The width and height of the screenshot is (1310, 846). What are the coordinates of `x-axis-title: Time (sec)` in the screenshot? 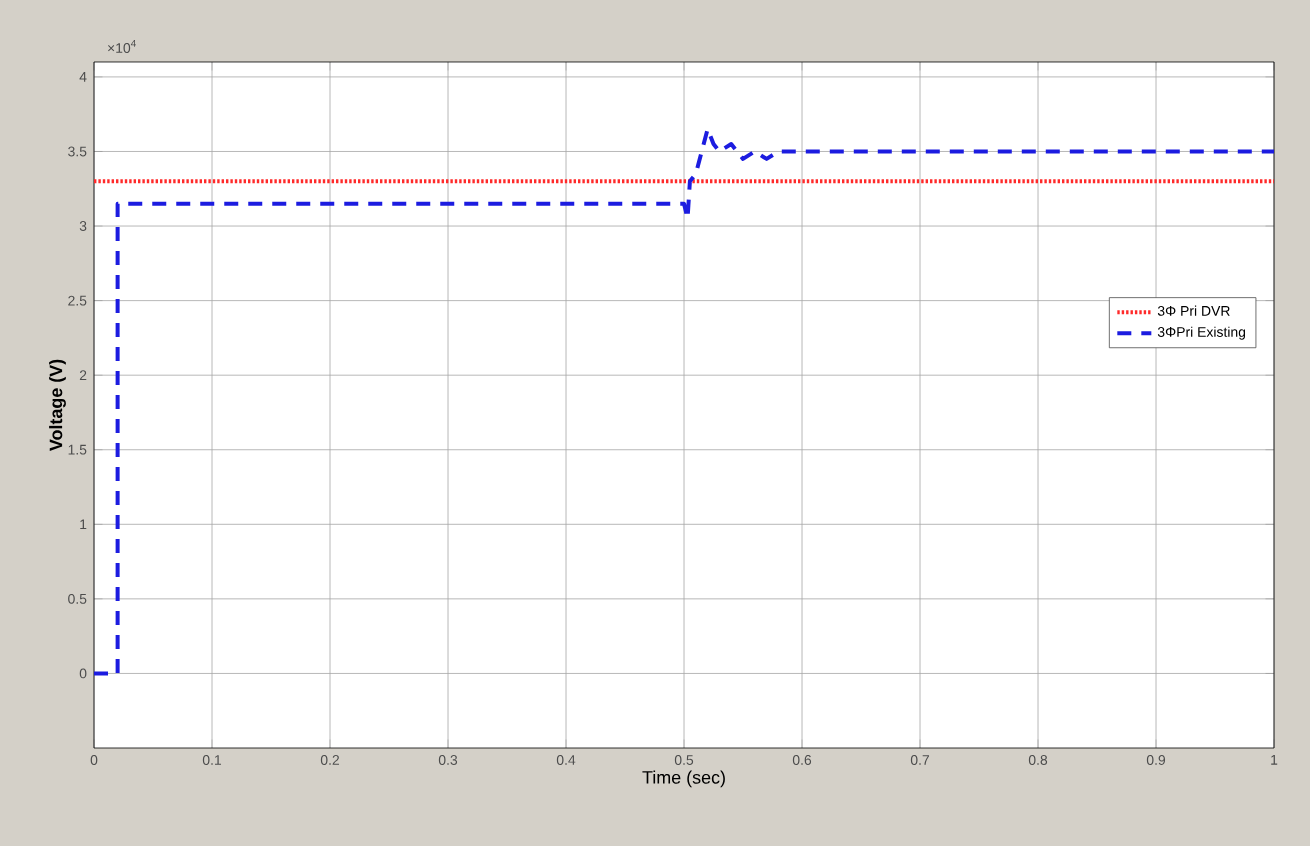 It's located at (683, 779).